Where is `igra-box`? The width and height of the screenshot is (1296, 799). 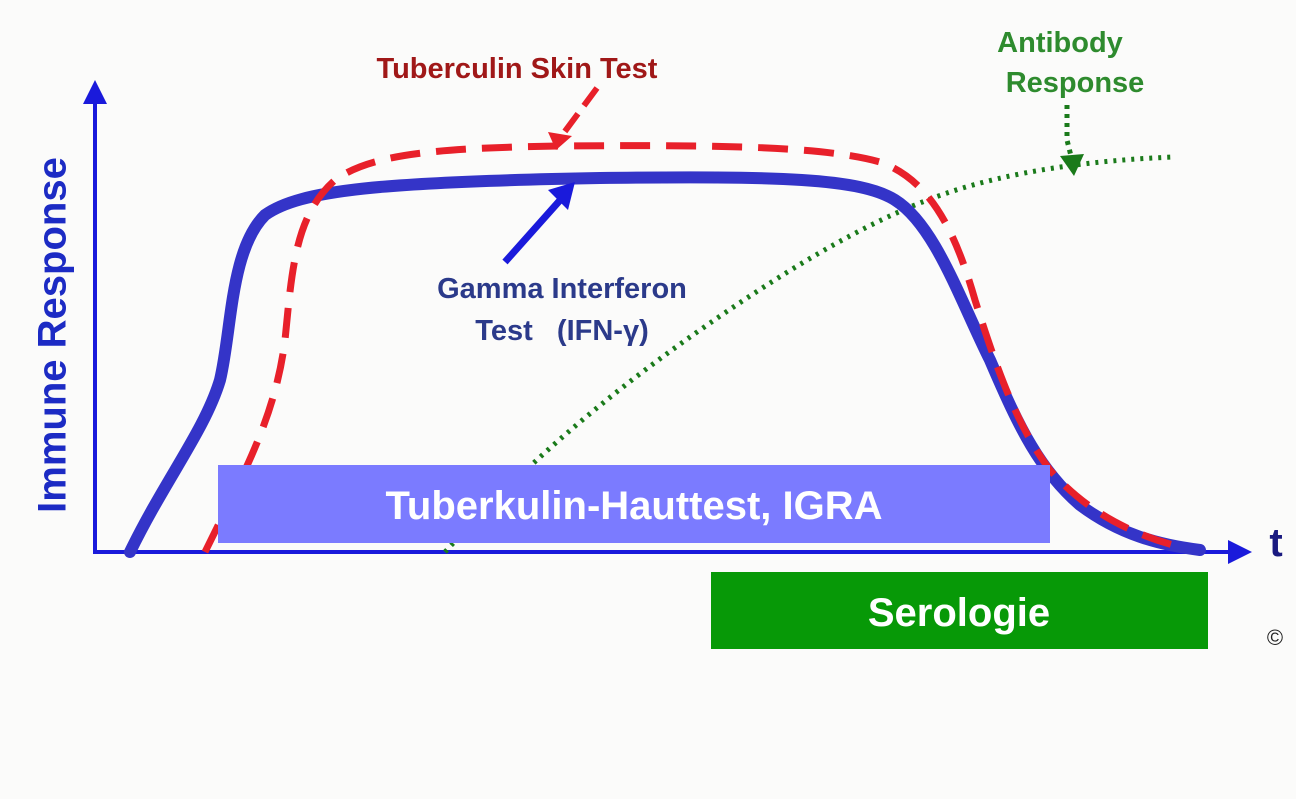
igra-box is located at coordinates (634, 504).